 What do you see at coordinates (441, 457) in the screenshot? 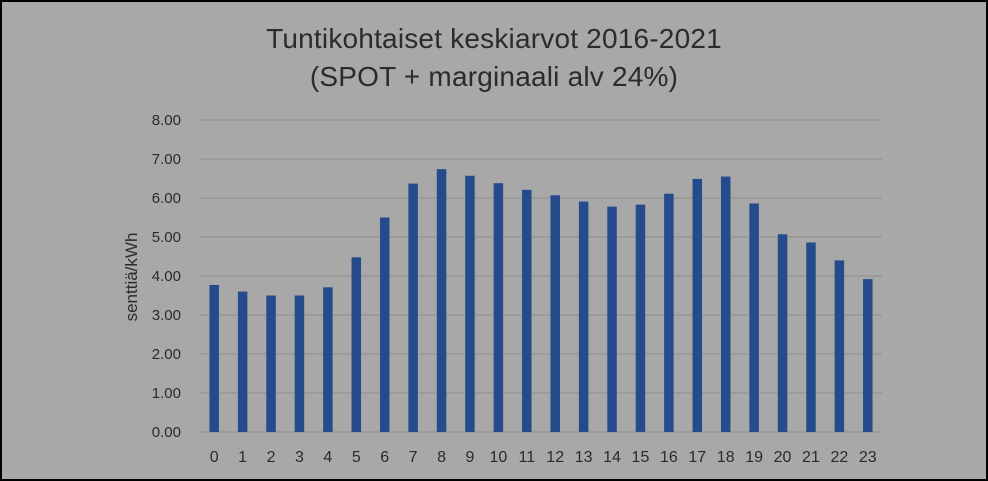
I see `x-tick-label: 8` at bounding box center [441, 457].